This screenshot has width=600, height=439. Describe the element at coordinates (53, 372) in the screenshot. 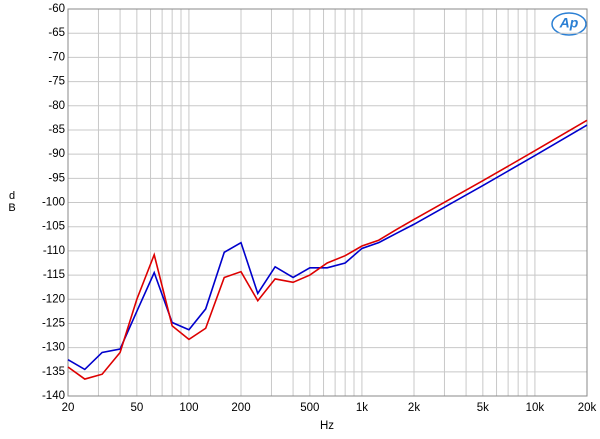

I see `y-tick-label: -135` at that location.